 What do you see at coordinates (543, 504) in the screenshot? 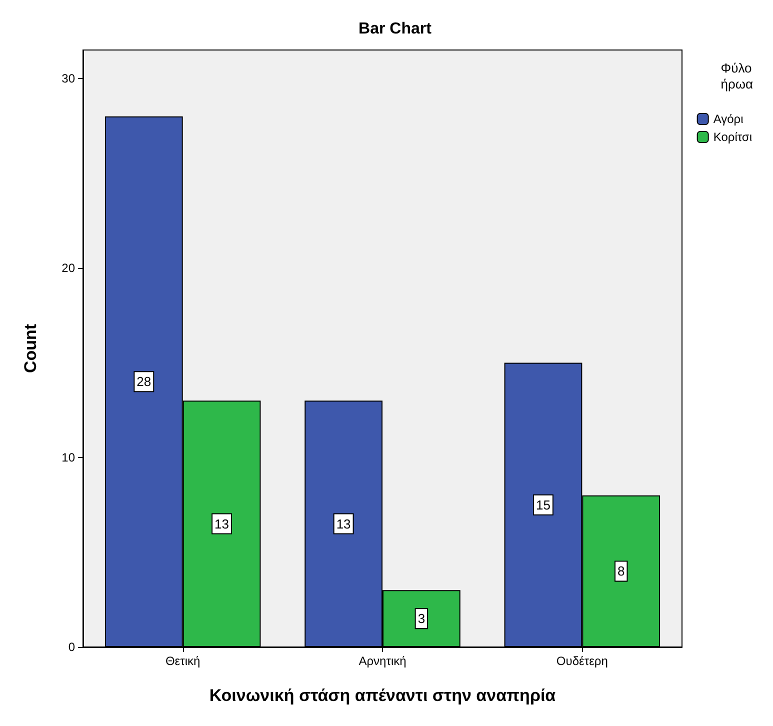
I see `data-label: 15` at bounding box center [543, 504].